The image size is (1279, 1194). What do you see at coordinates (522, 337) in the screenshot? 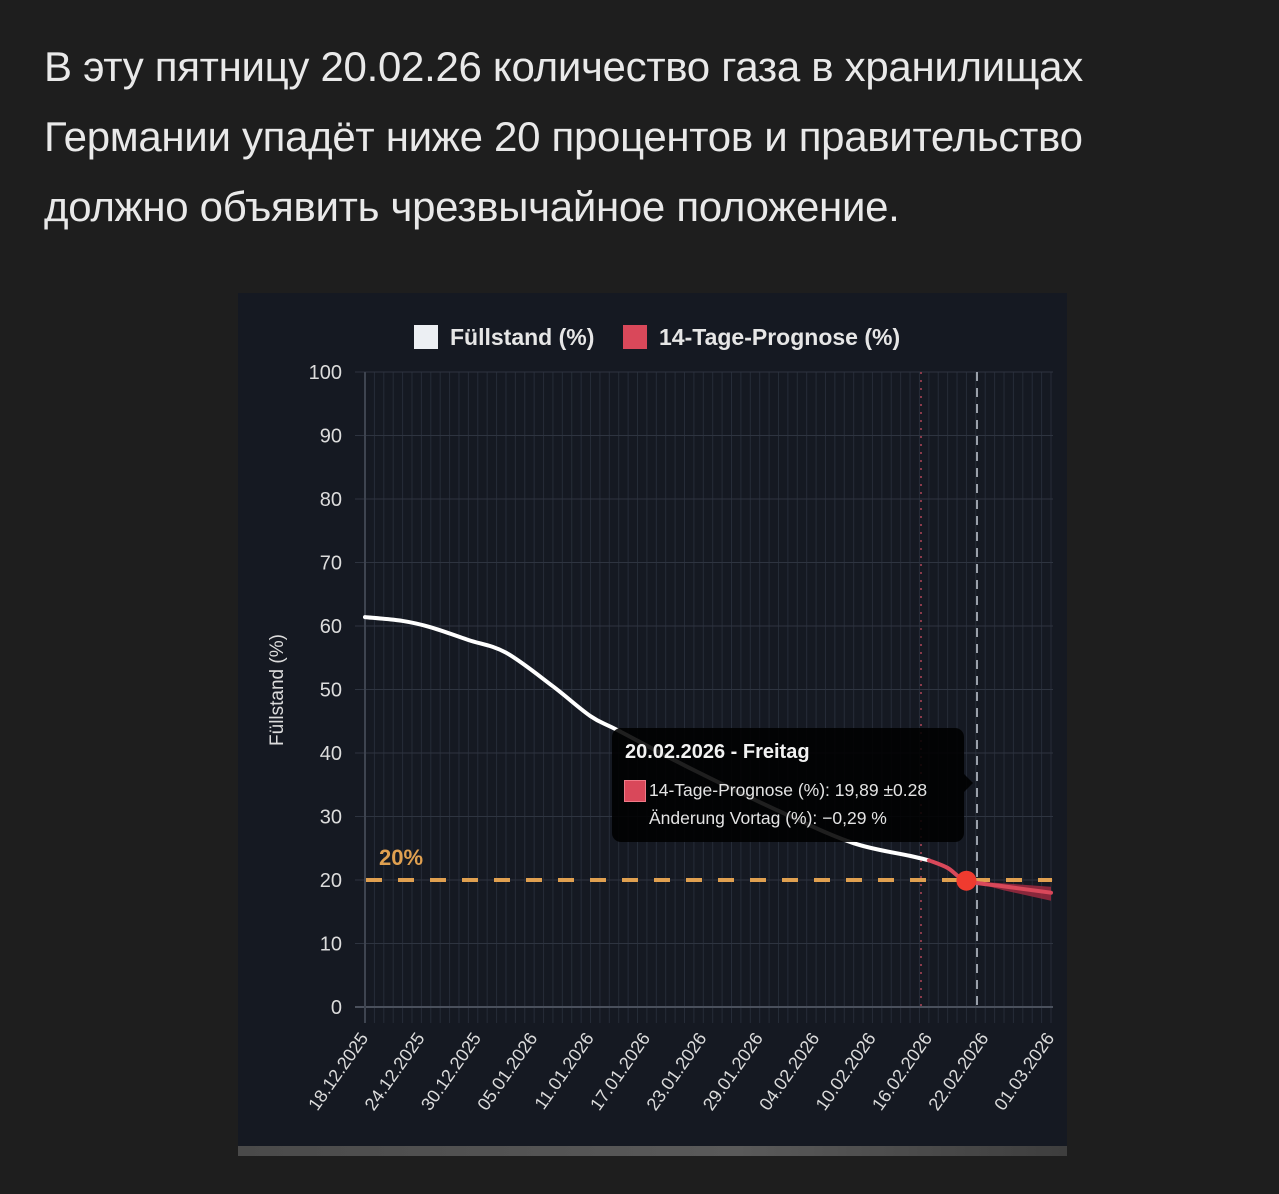
I see `legend-label-fuellstand: Füllstand (%)` at bounding box center [522, 337].